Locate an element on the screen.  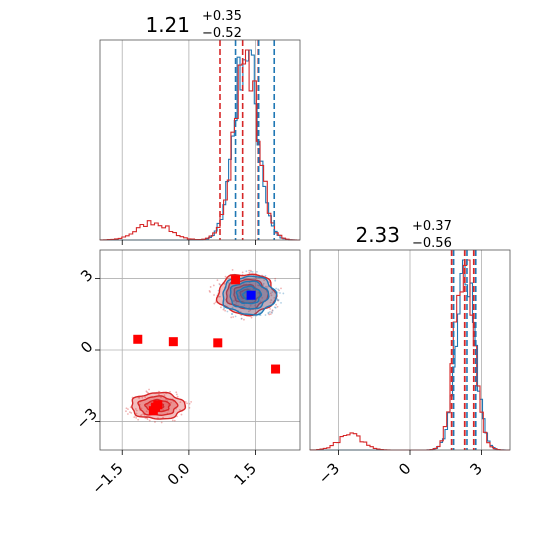
hist1-blue-series is located at coordinates (200, 145).